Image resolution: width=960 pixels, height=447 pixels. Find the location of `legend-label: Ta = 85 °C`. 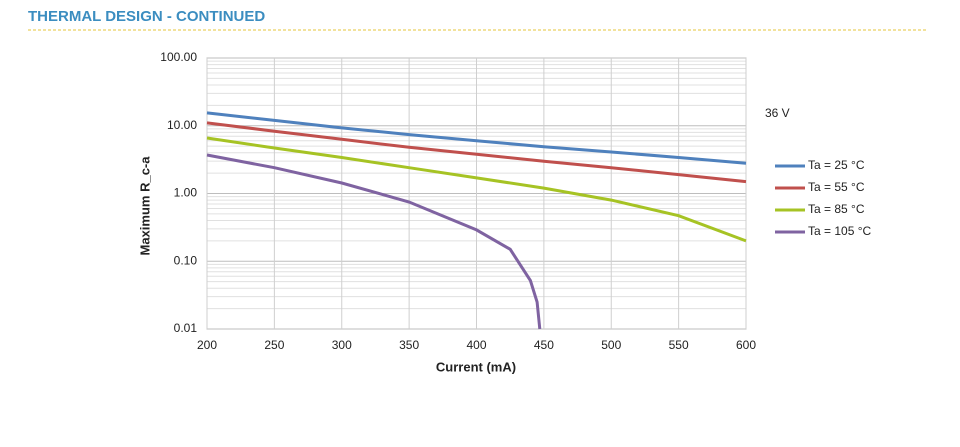

legend-label: Ta = 85 °C is located at coordinates (836, 209).